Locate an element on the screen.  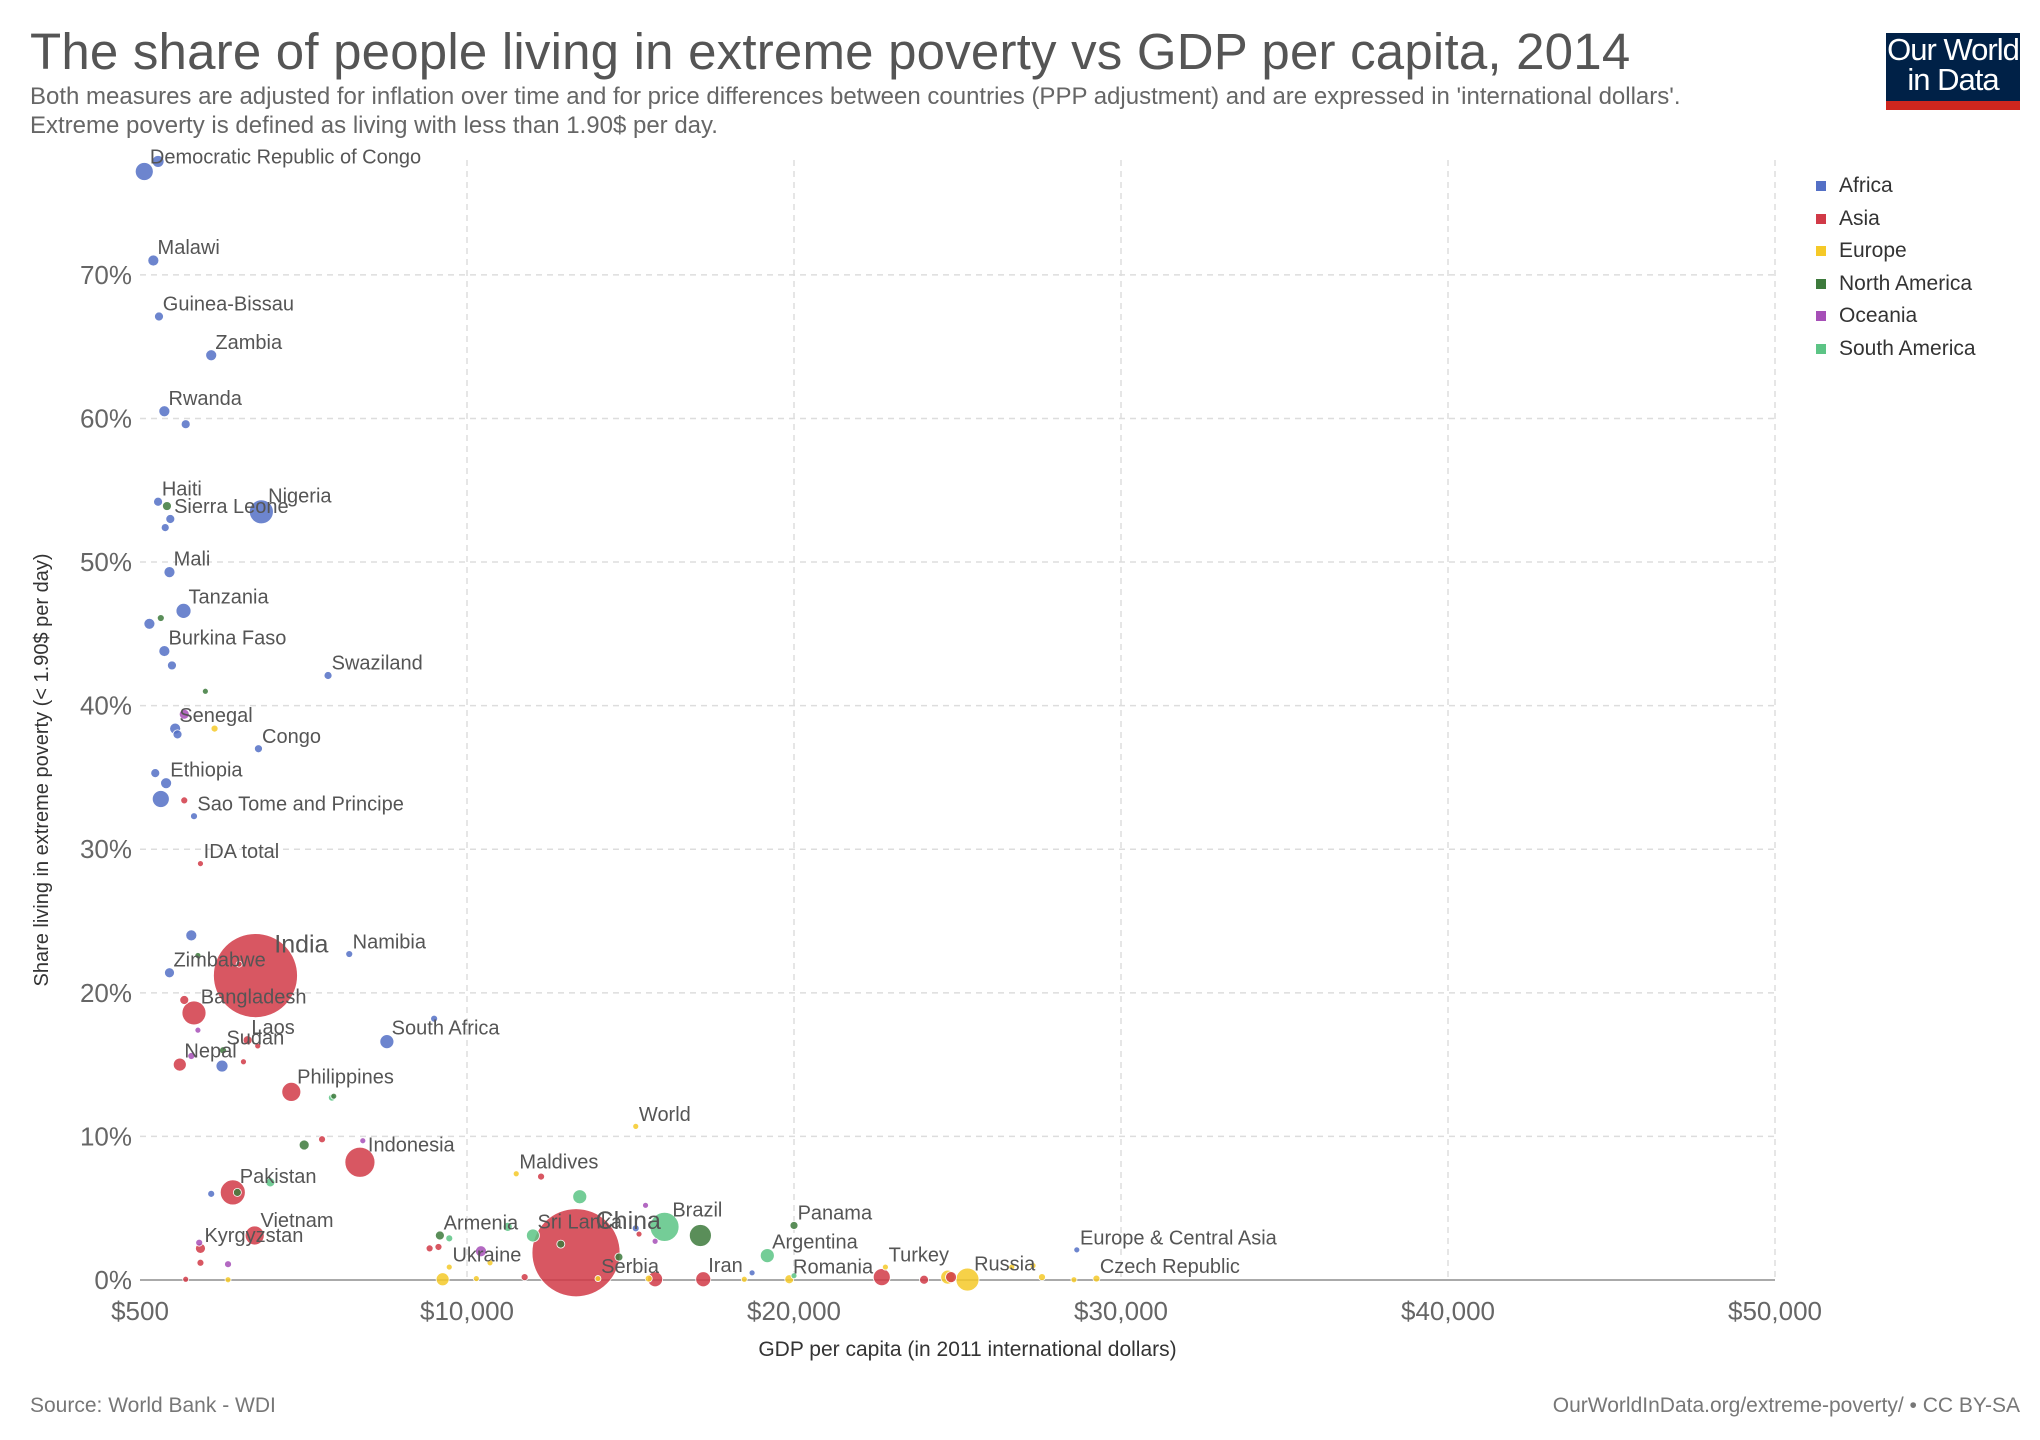
point-label: Swaziland is located at coordinates (377, 664).